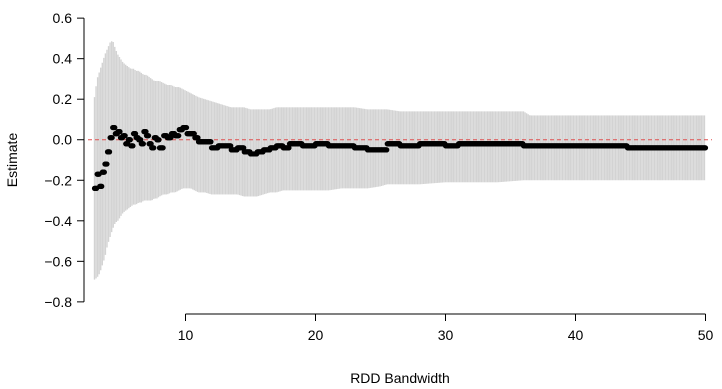 Image resolution: width=722 pixels, height=389 pixels. What do you see at coordinates (58, 180) in the screenshot?
I see `y-tick-label: −0.2` at bounding box center [58, 180].